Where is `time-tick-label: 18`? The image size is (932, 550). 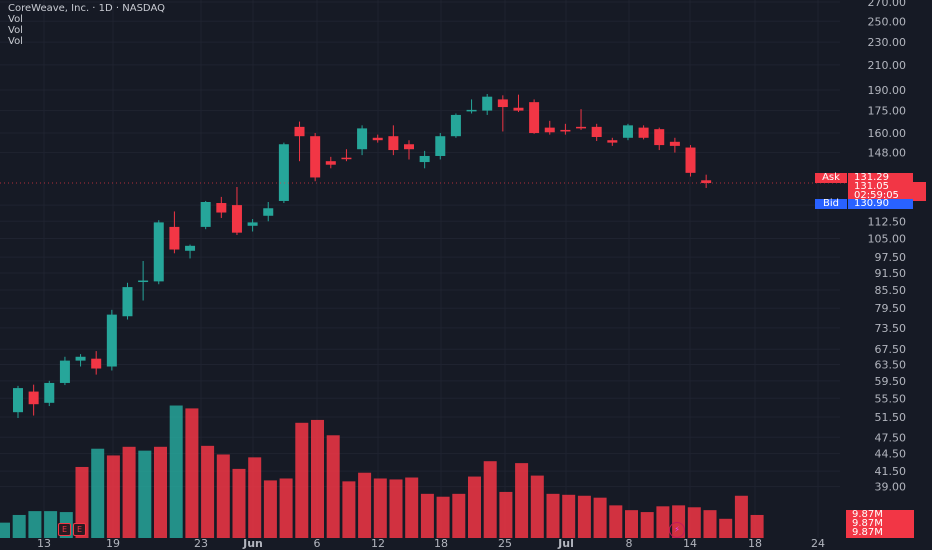 time-tick-label: 18 is located at coordinates (755, 543).